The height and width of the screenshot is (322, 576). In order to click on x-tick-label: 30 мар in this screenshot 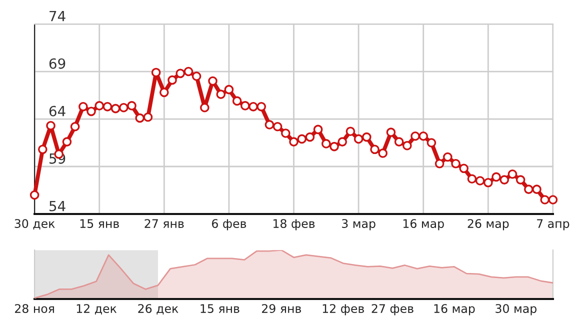, I will do `click(516, 310)`.